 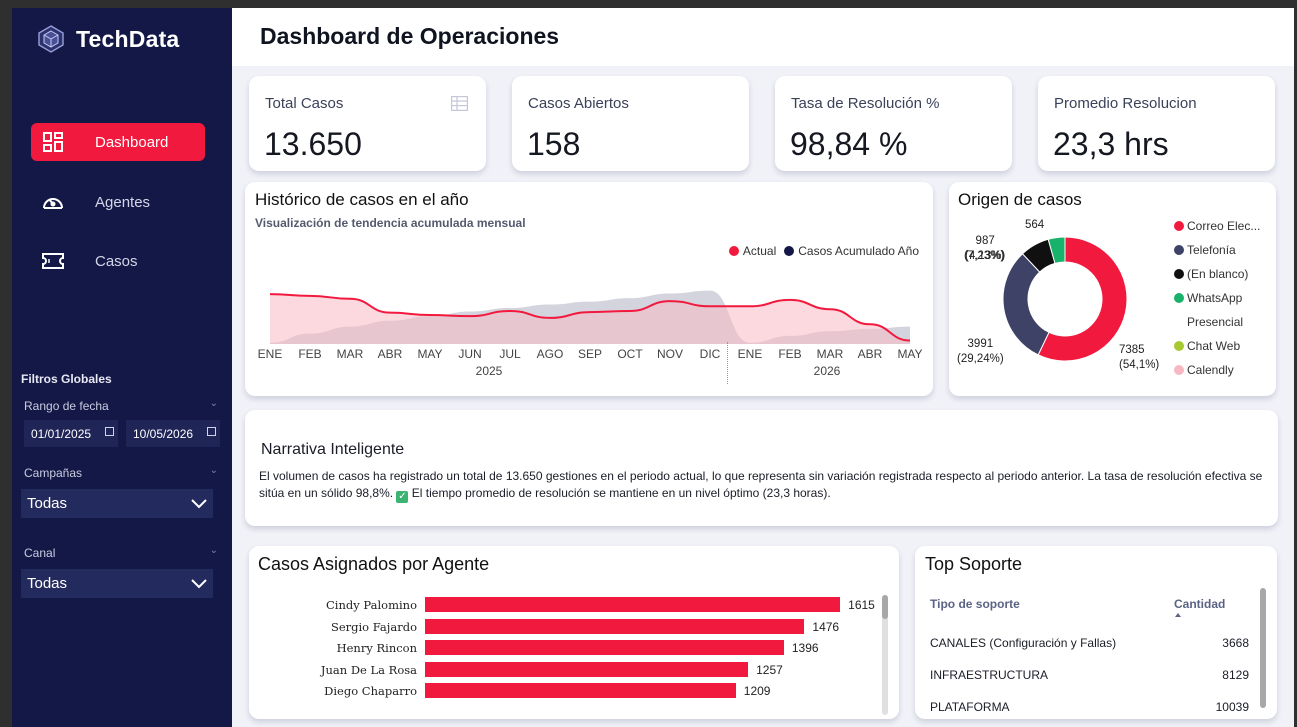 I want to click on cube-logo-icon, so click(x=51, y=39).